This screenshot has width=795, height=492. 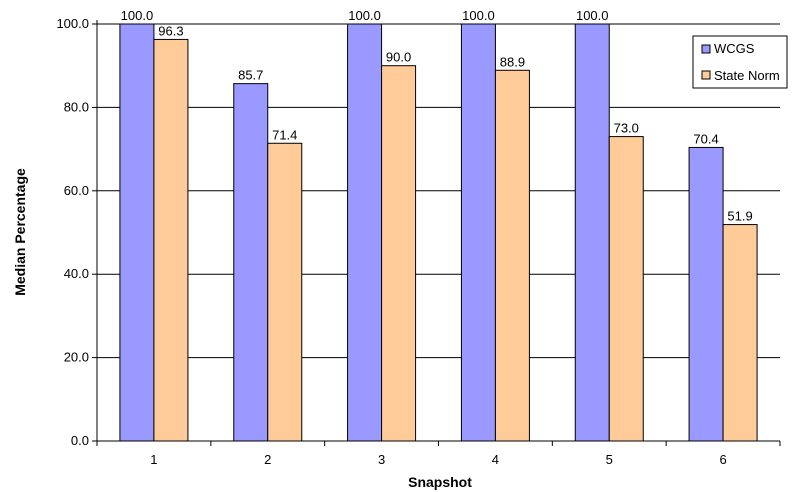 I want to click on y-tick-label: 20.0, so click(x=76, y=357).